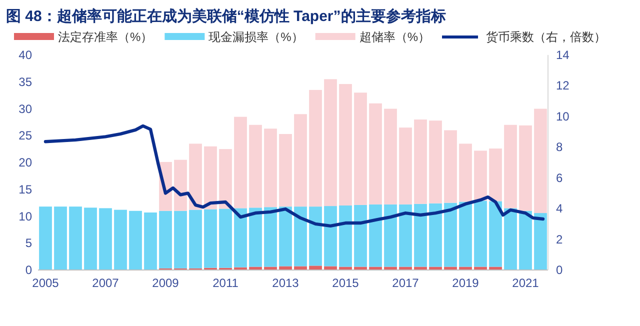  I want to click on x-tick-label: 2005, so click(46, 283).